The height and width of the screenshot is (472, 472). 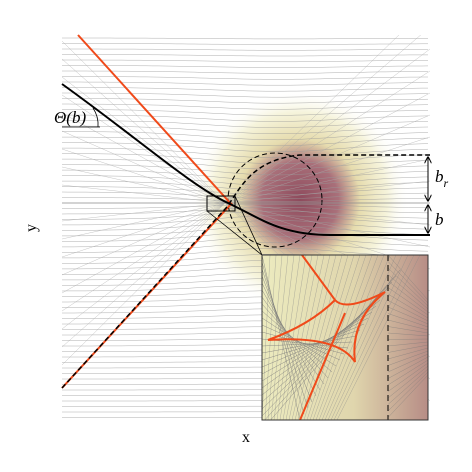 I want to click on b-label: b, so click(x=439, y=219).